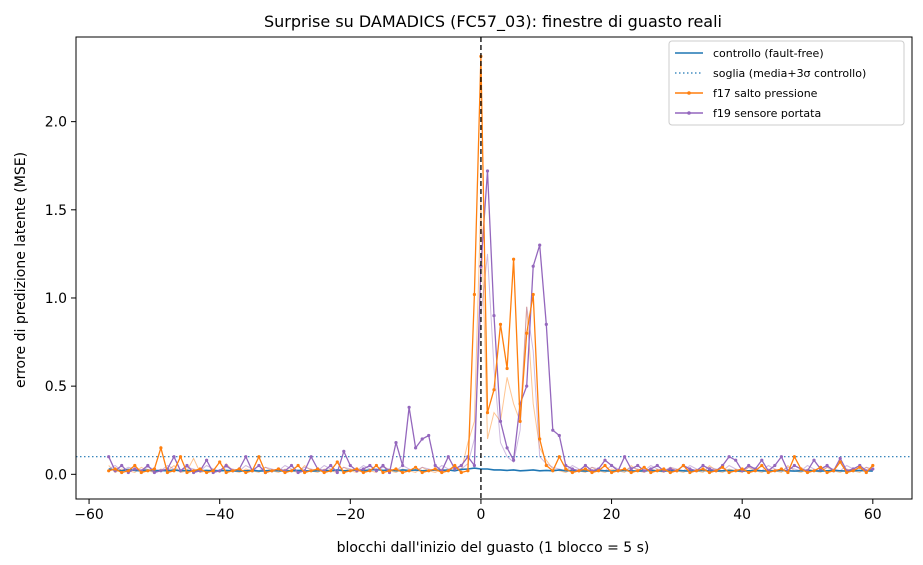 Image resolution: width=923 pixels, height=565 pixels. I want to click on legend-label-f19: f19 sensore portata, so click(767, 113).